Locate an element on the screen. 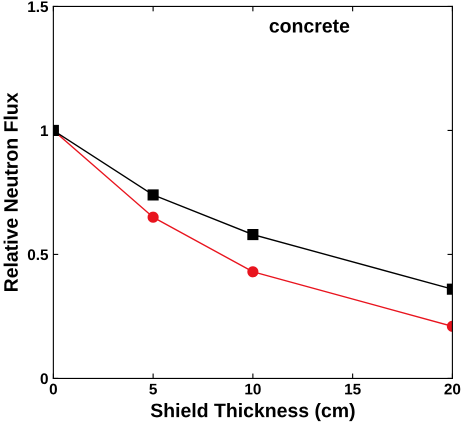  x-tick-label: 0 is located at coordinates (53, 389).